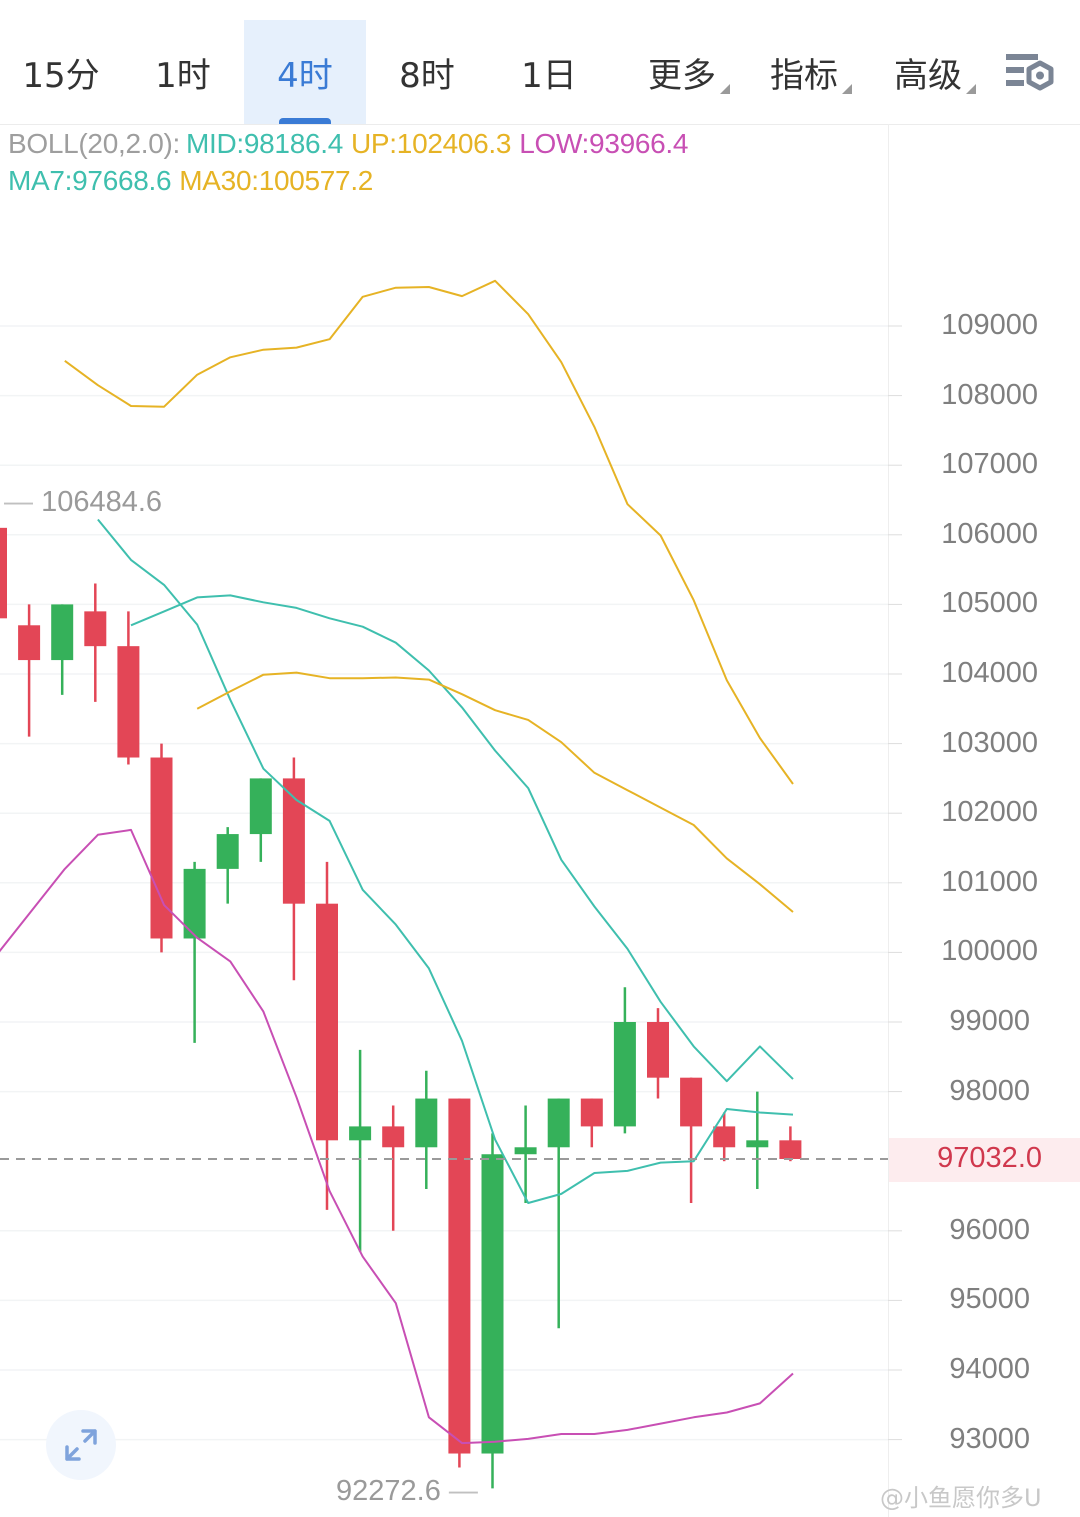 This screenshot has height=1517, width=1080. What do you see at coordinates (549, 75) in the screenshot?
I see `tab-label: 1日` at bounding box center [549, 75].